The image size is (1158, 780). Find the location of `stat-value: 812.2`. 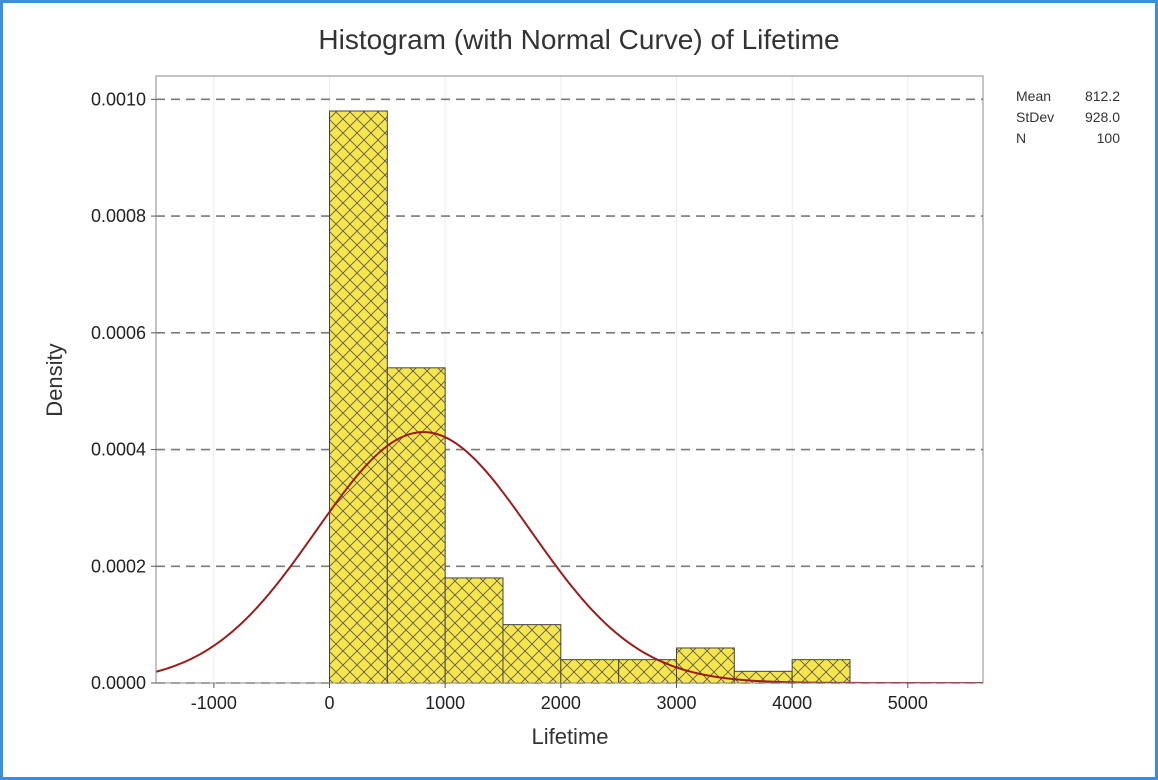

stat-value: 812.2 is located at coordinates (1102, 96).